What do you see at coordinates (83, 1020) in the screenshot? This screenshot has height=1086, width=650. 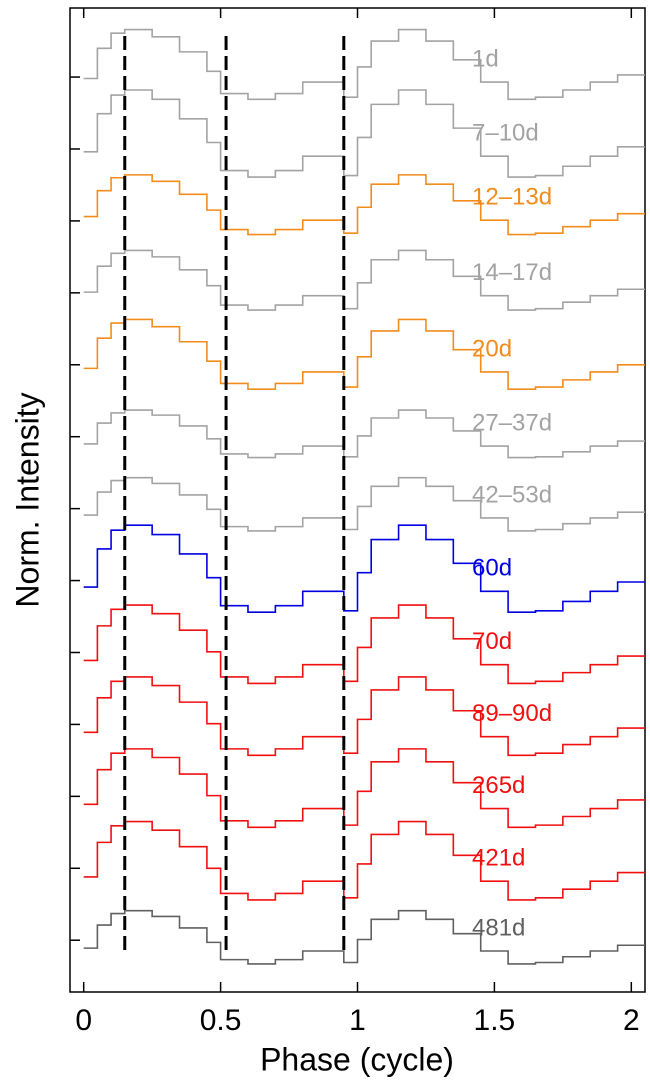 I see `x-tick-label: 0` at bounding box center [83, 1020].